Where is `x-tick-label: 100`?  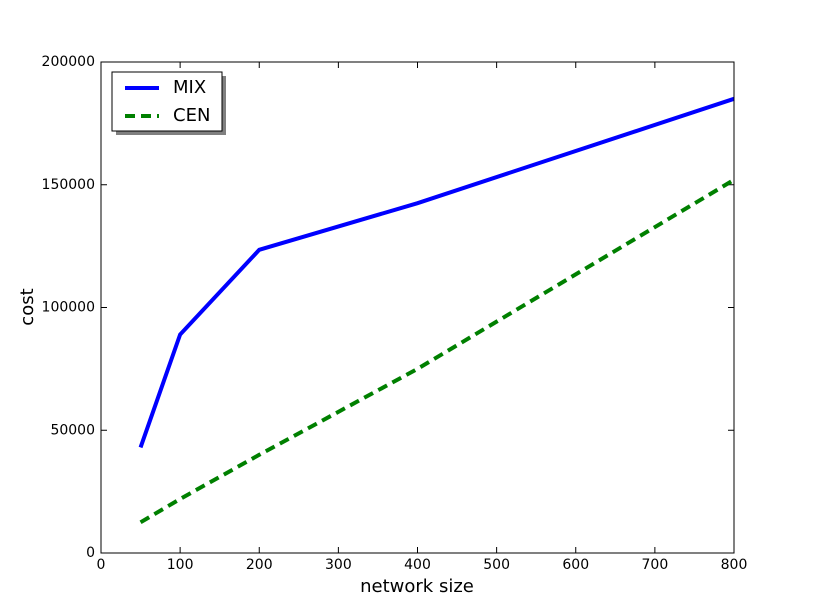 x-tick-label: 100 is located at coordinates (180, 565).